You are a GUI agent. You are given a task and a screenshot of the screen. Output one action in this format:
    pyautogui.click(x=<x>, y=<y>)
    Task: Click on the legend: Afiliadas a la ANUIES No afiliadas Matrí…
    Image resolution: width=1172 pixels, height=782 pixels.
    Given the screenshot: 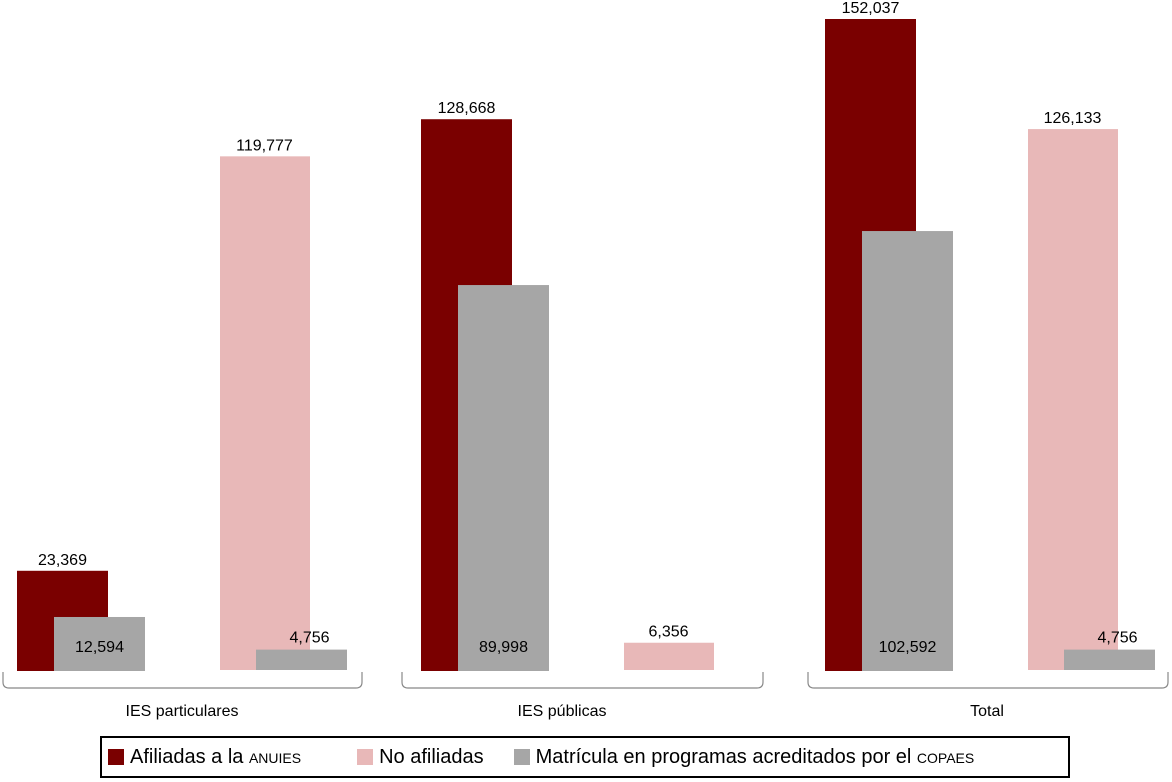 What is the action you would take?
    pyautogui.click(x=585, y=757)
    